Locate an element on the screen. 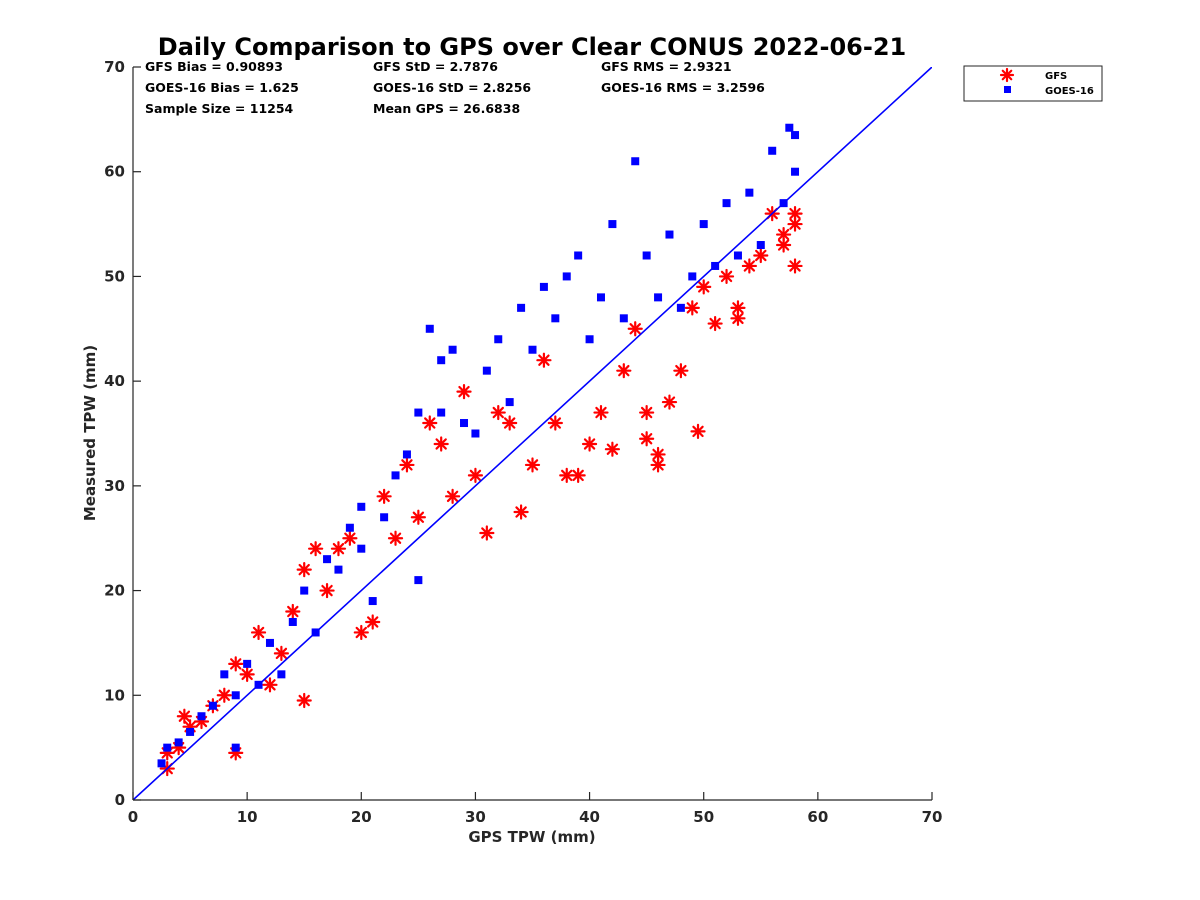  y-tick-label: 0 is located at coordinates (120, 800).